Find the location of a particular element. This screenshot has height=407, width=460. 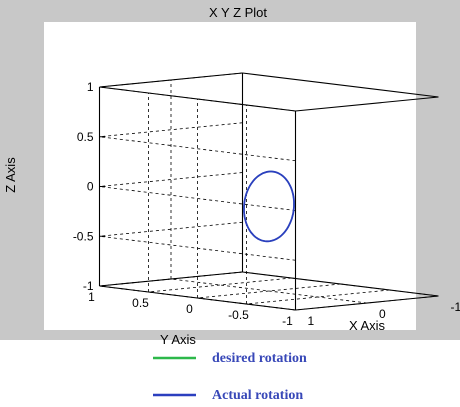

z-axis-label: Z Axis is located at coordinates (10, 175).